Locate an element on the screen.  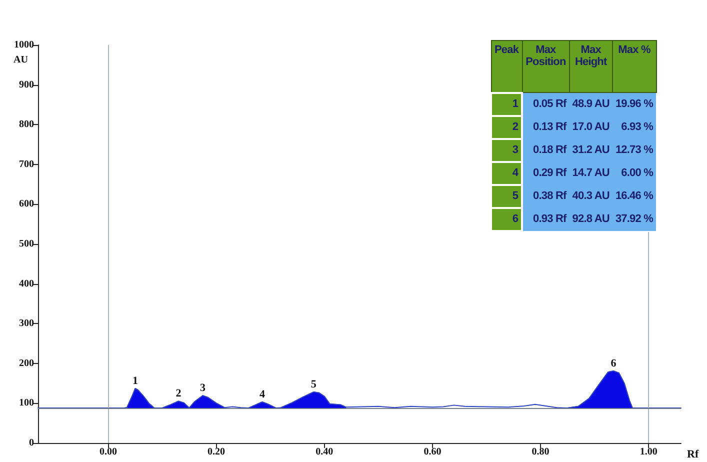
x-tick-label: 0.00 is located at coordinates (108, 452).